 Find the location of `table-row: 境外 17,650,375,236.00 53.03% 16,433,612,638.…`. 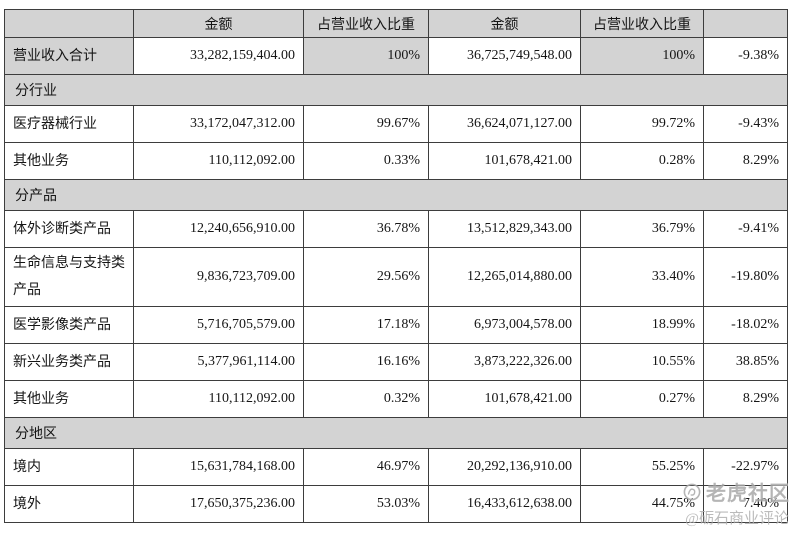

table-row: 境外 17,650,375,236.00 53.03% 16,433,612,638.… is located at coordinates (396, 504).